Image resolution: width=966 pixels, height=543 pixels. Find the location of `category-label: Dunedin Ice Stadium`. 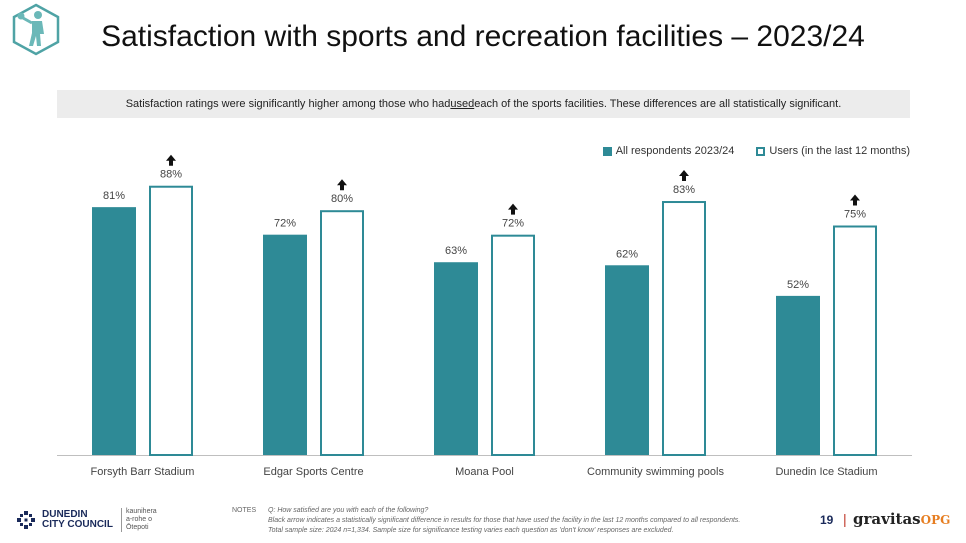

category-label: Dunedin Ice Stadium is located at coordinates (826, 472).